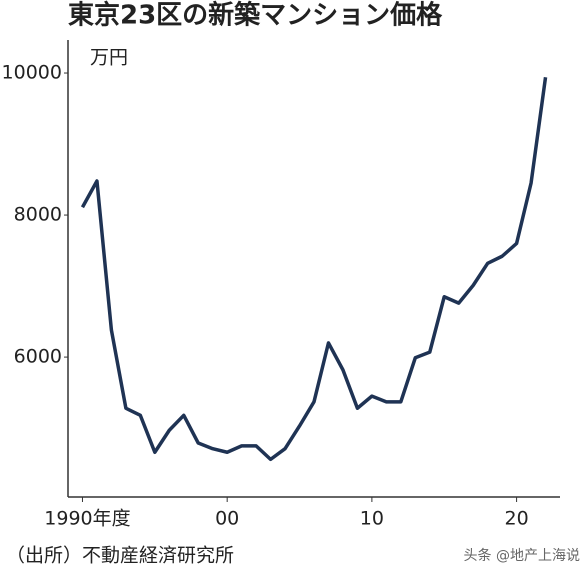 The width and height of the screenshot is (586, 580). What do you see at coordinates (372, 519) in the screenshot?
I see `x-tick-label: 10` at bounding box center [372, 519].